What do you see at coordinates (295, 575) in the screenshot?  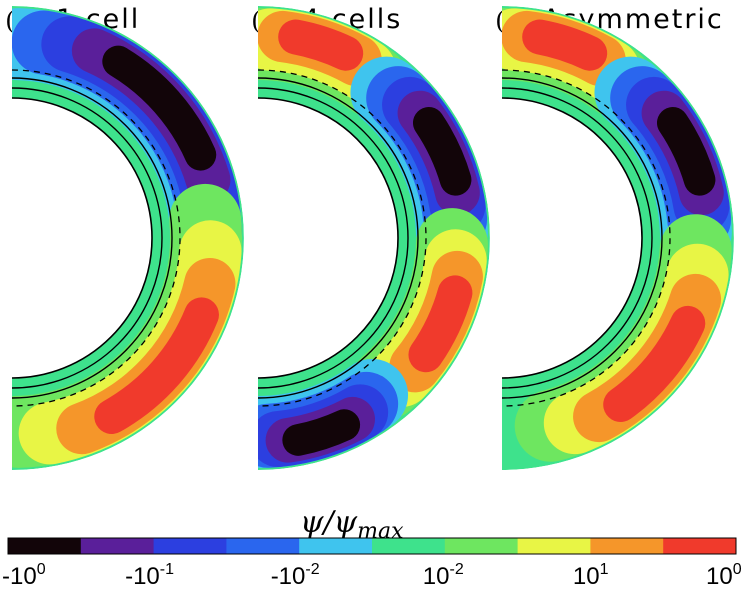 I see `colorbar-tick-2: -10-2` at bounding box center [295, 575].